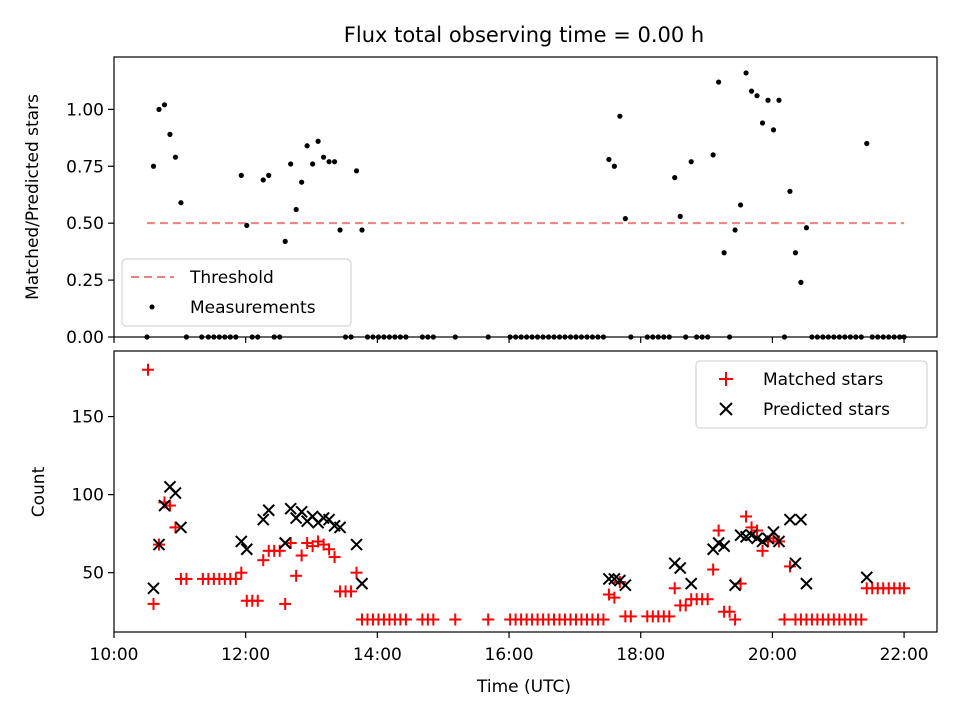 Image resolution: width=960 pixels, height=720 pixels. Describe the element at coordinates (33, 197) in the screenshot. I see `ratio-y-axis-label: Matched/Predicted stars` at that location.